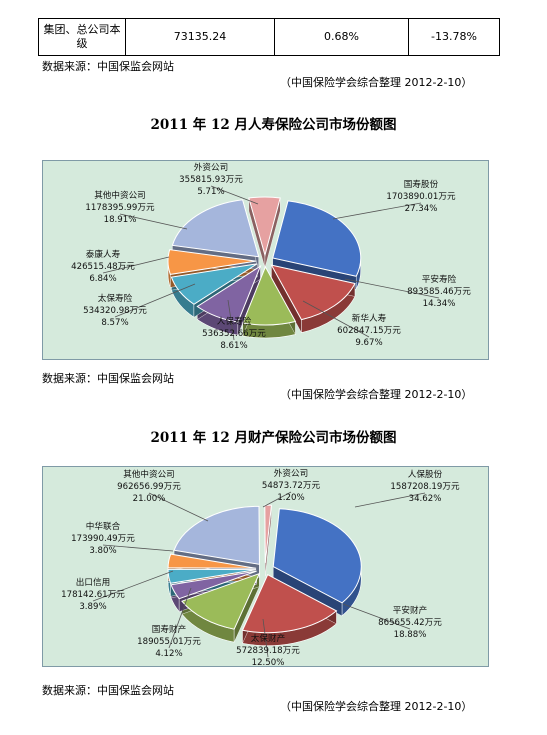  Describe the element at coordinates (93, 582) in the screenshot. I see `slice-name-label: 出口信用` at that location.